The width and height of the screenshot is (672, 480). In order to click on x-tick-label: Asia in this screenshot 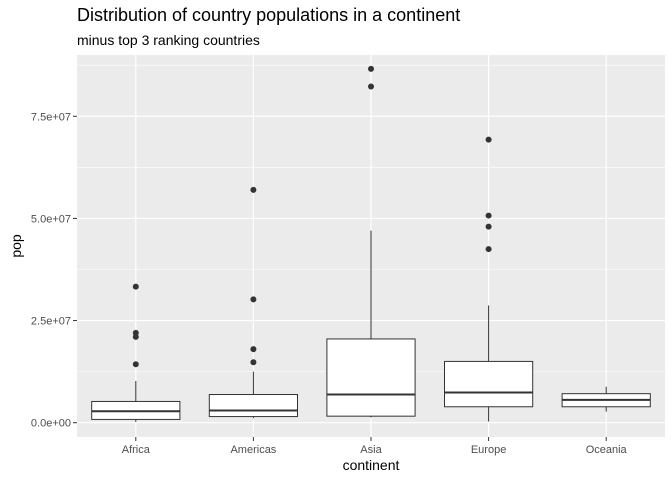, I will do `click(371, 450)`.